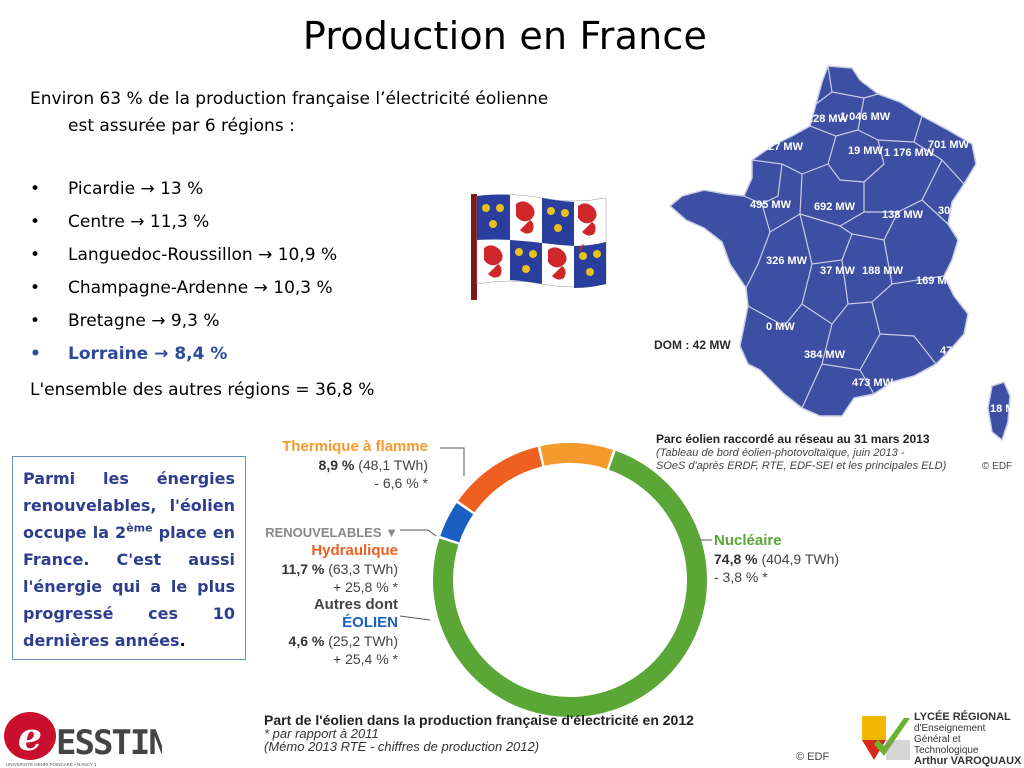 The width and height of the screenshot is (1024, 768). I want to click on region-name: Bretagne, so click(107, 321).